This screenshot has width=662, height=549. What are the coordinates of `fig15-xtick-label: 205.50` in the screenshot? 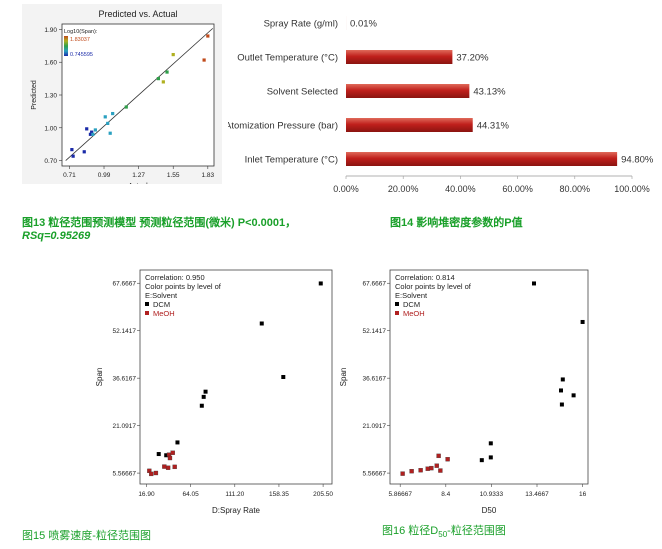 It's located at (323, 494).